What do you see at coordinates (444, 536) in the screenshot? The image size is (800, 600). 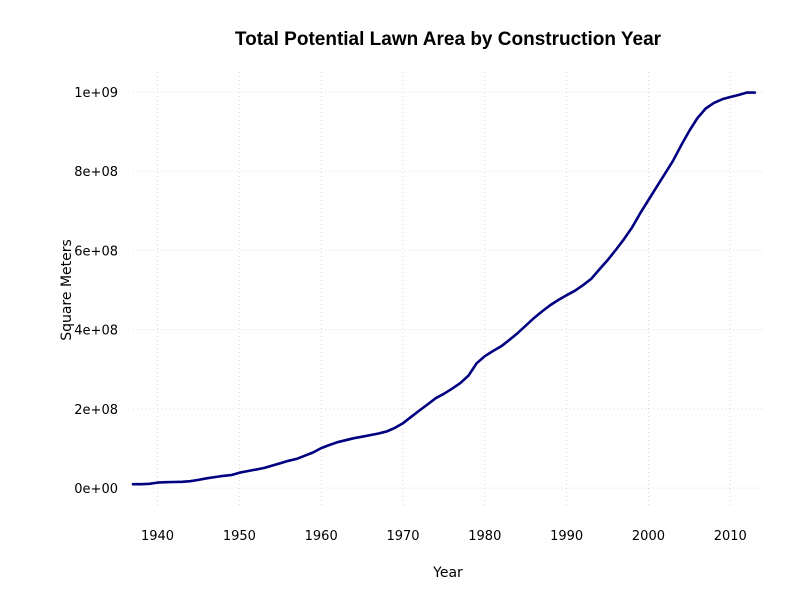 I see `x-axis-ticks: 1940 1950 1960 1970 1980 1990 2000 2010` at bounding box center [444, 536].